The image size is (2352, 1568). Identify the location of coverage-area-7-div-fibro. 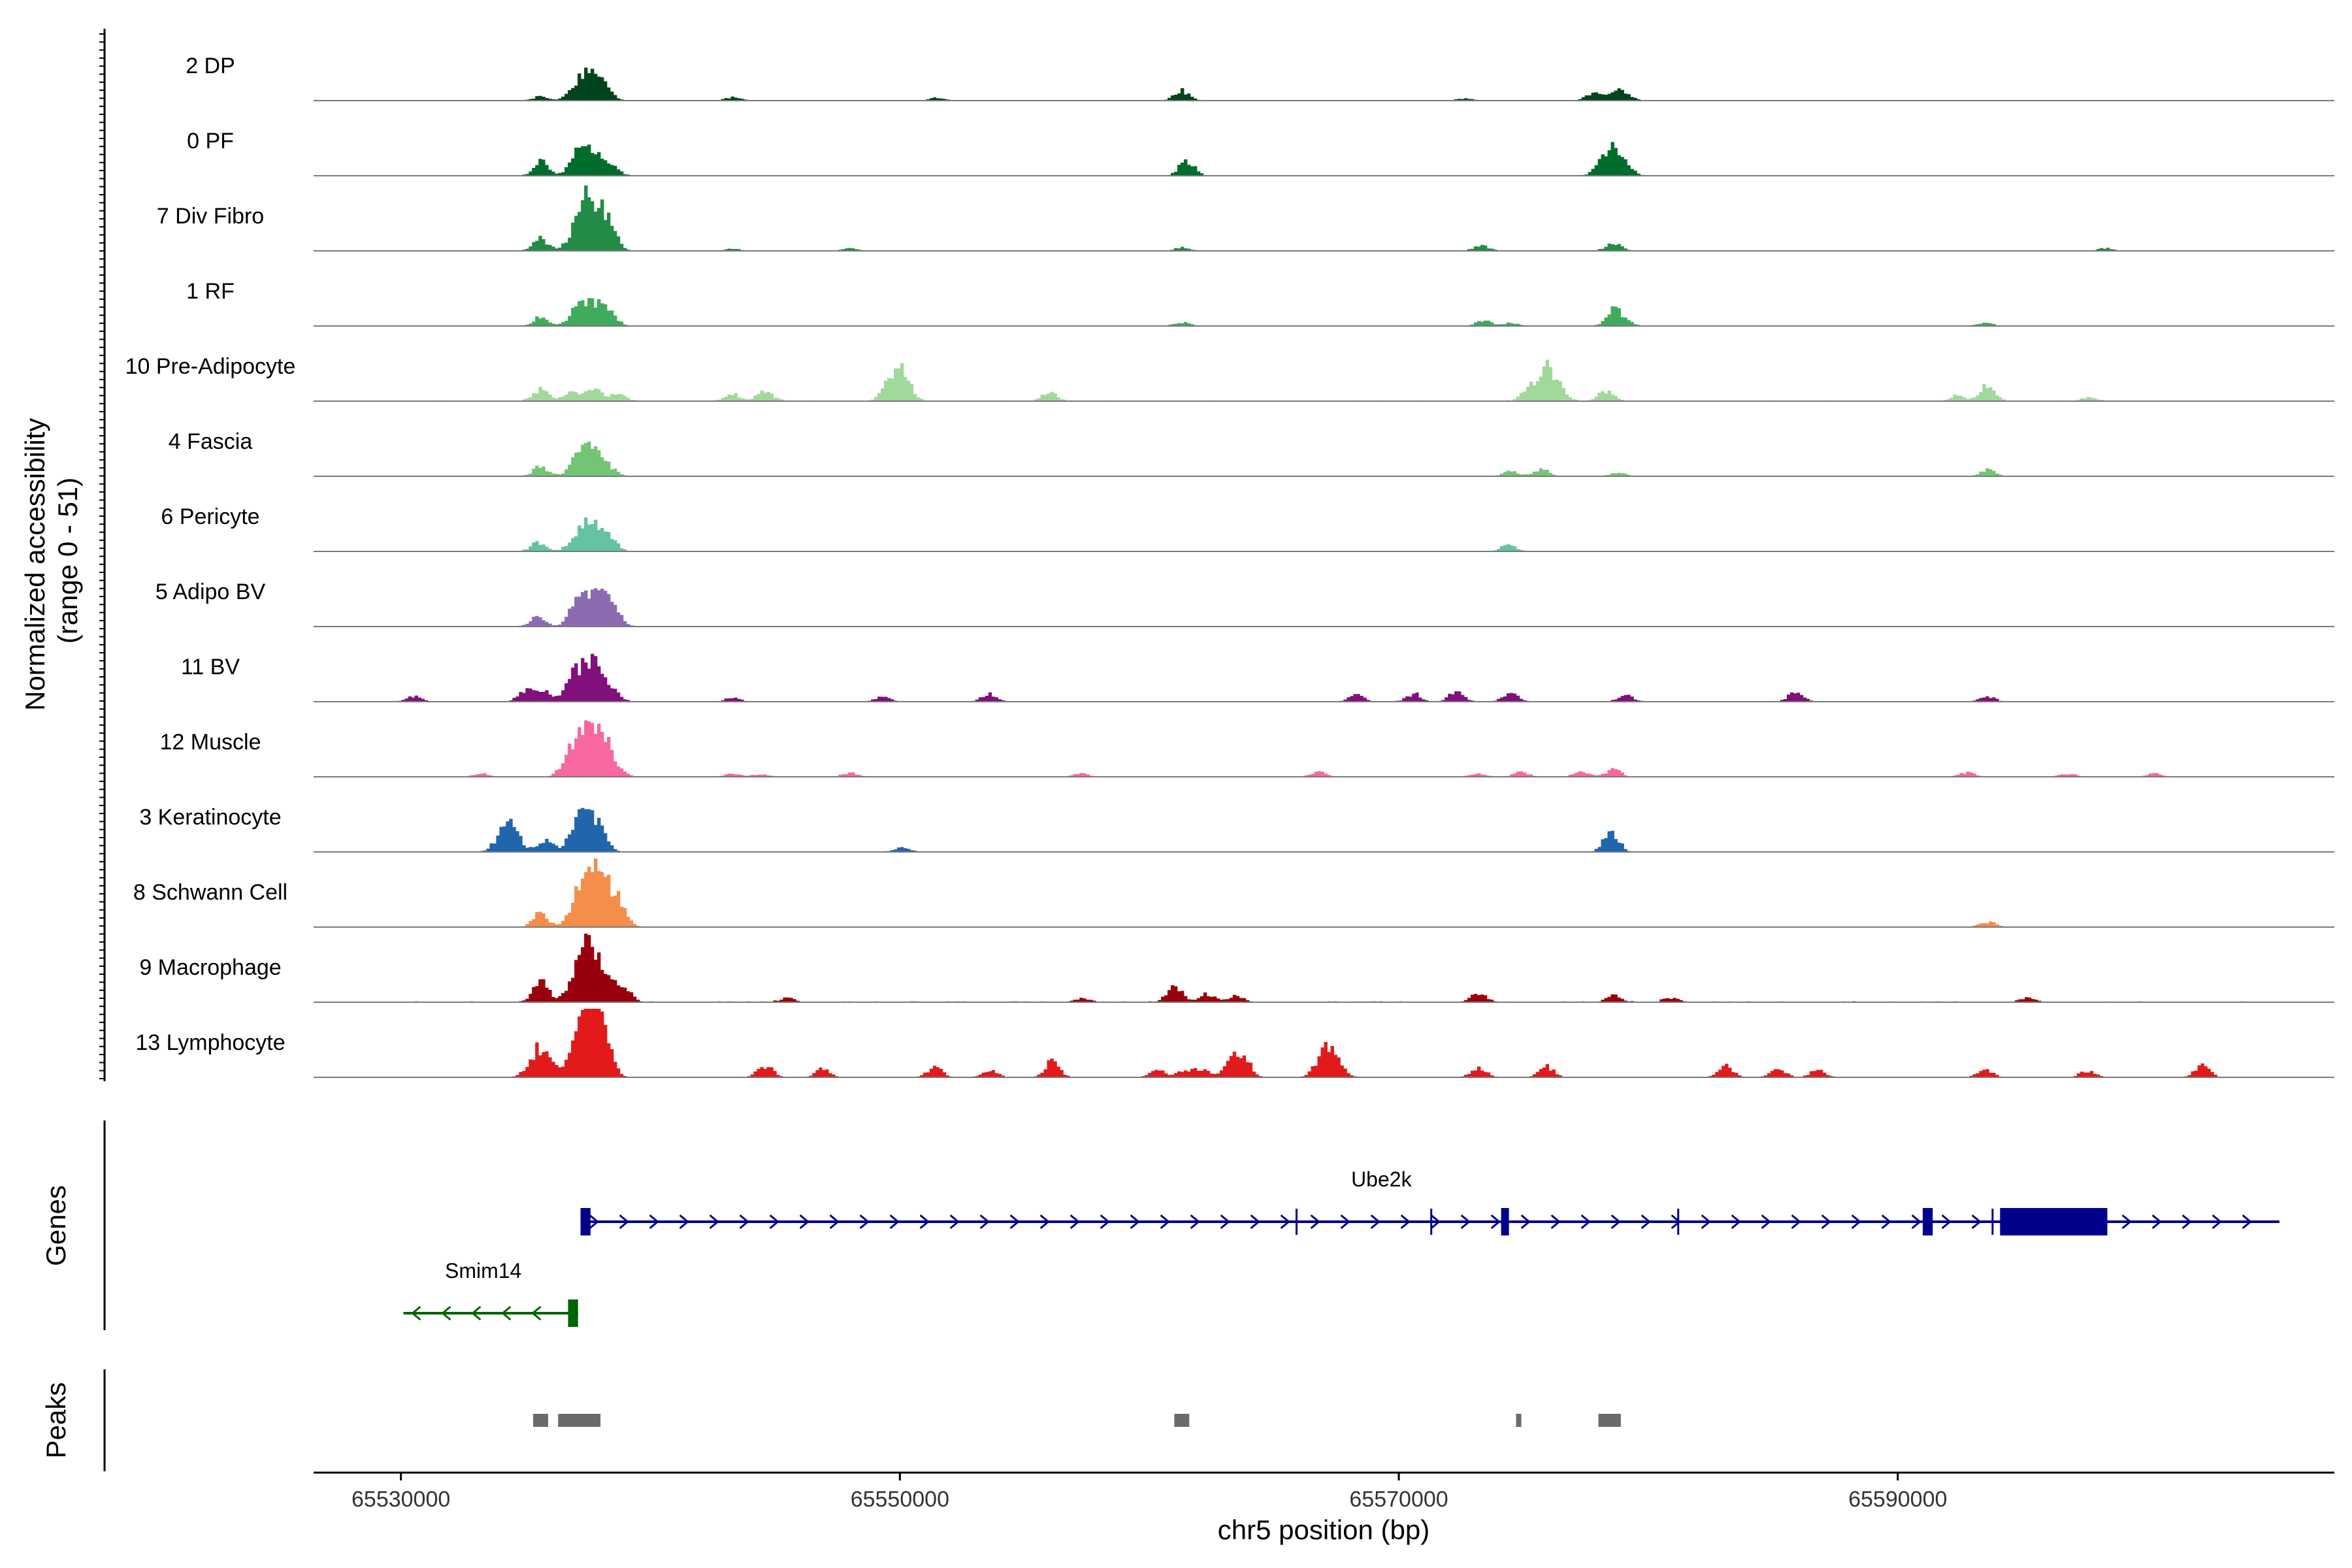
(1324, 218).